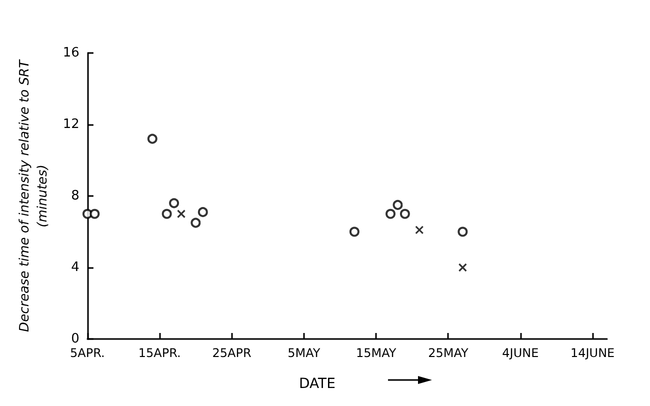 The image size is (650, 406). Describe the element at coordinates (87, 353) in the screenshot. I see `x-tick-label: 5APR.` at that location.